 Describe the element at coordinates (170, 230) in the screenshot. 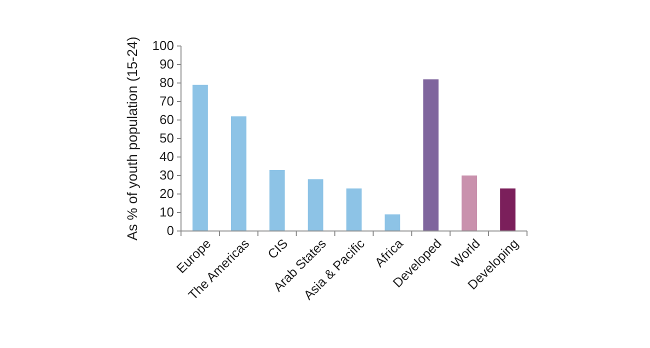

I see `y-tick-label: 0` at that location.